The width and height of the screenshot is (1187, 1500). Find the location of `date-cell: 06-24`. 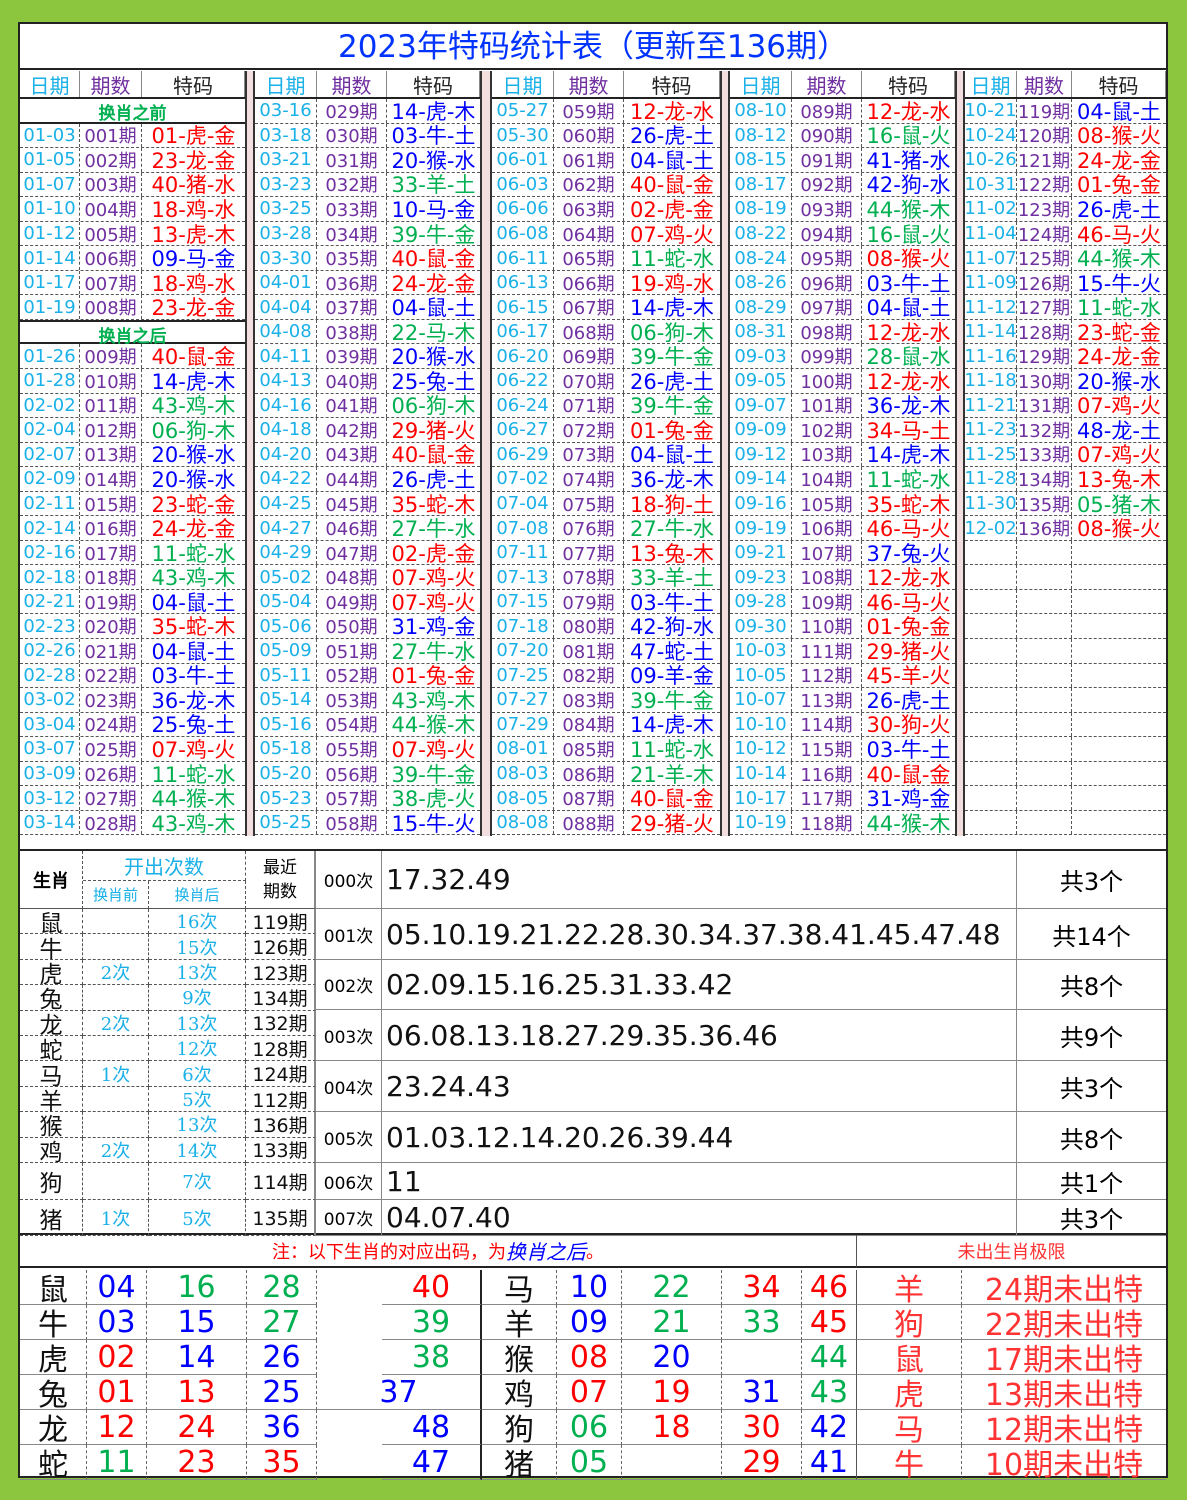

date-cell: 06-24 is located at coordinates (523, 405).